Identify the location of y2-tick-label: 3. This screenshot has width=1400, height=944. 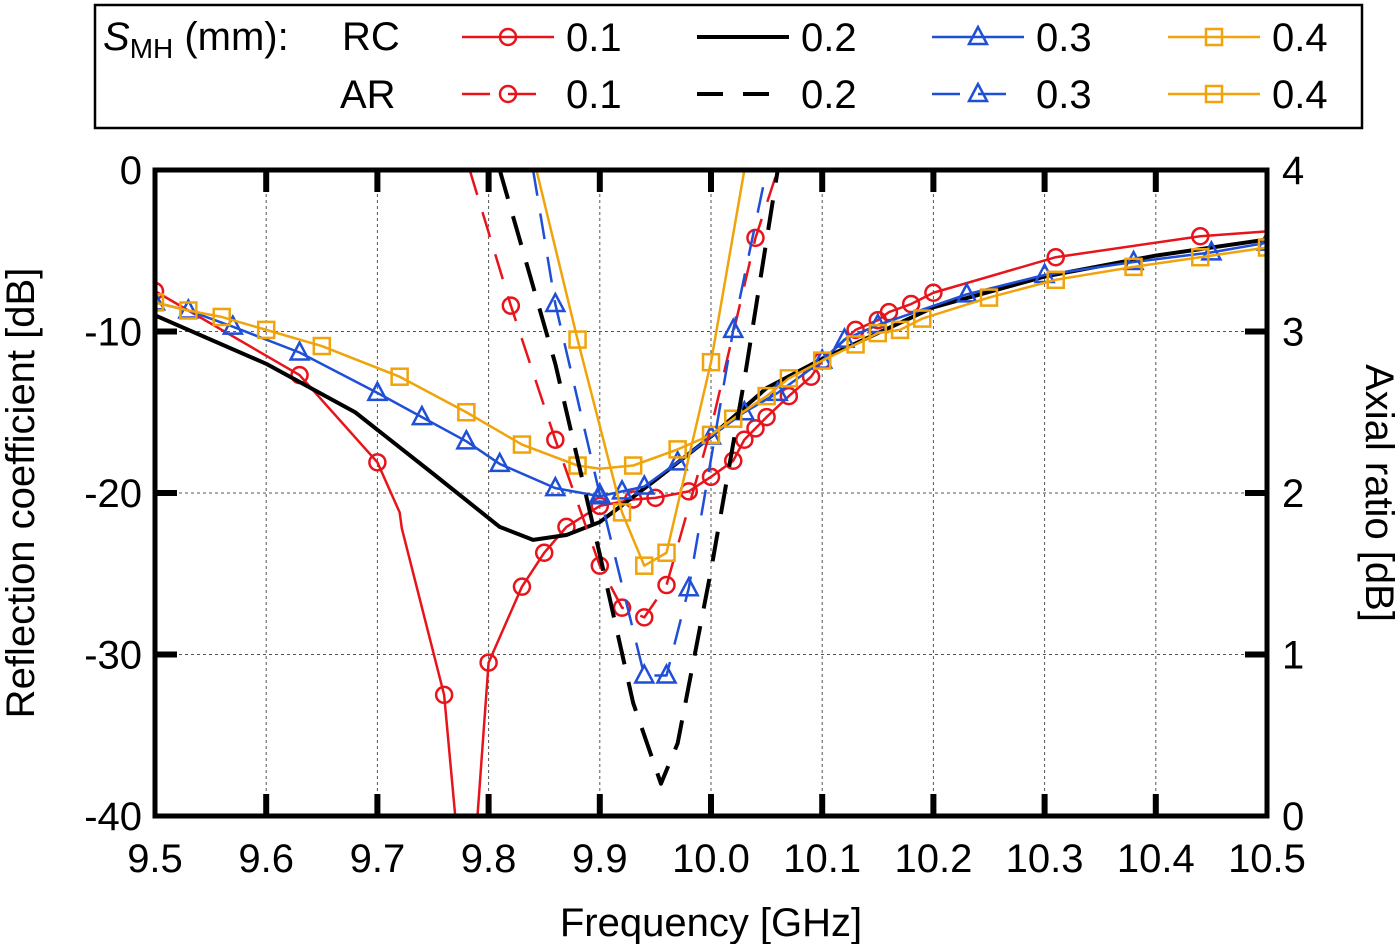
(1293, 333).